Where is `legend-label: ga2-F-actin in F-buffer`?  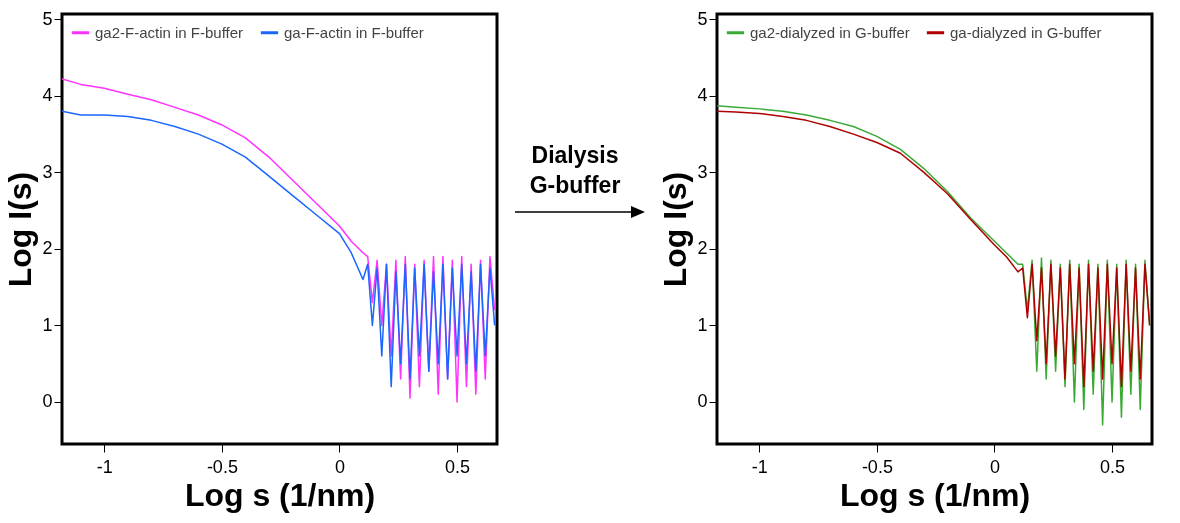
legend-label: ga2-F-actin in F-buffer is located at coordinates (169, 32).